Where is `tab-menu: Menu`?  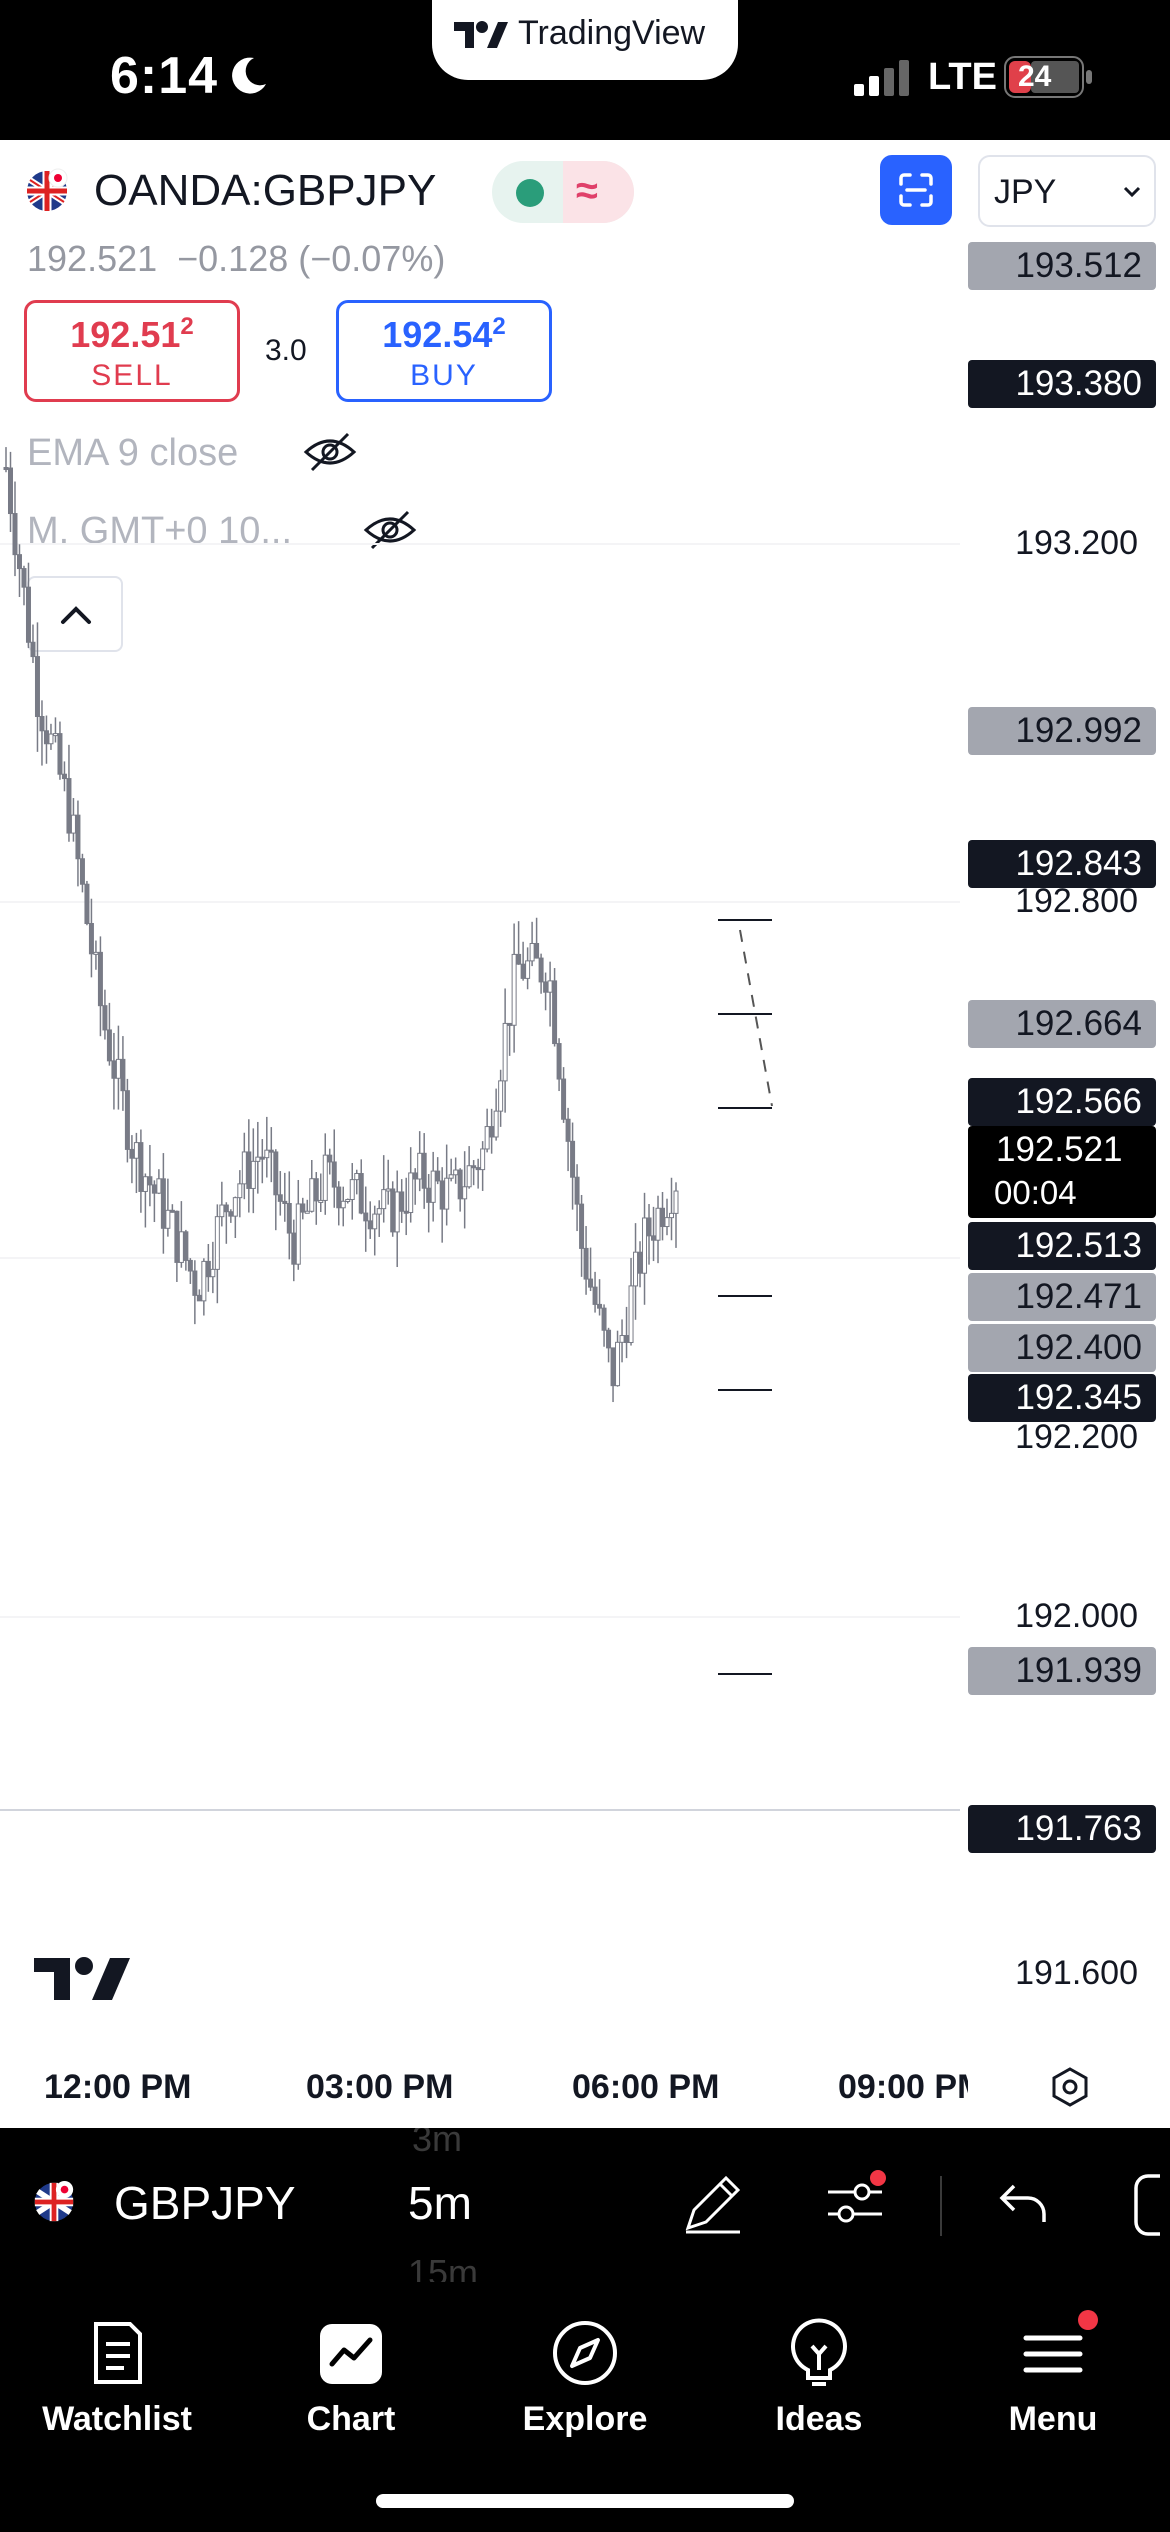
tab-menu: Menu is located at coordinates (1053, 2372).